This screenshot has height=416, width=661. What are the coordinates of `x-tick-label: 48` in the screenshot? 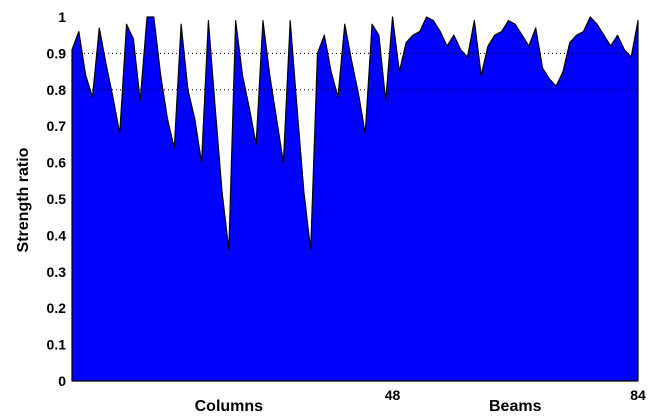 It's located at (393, 395).